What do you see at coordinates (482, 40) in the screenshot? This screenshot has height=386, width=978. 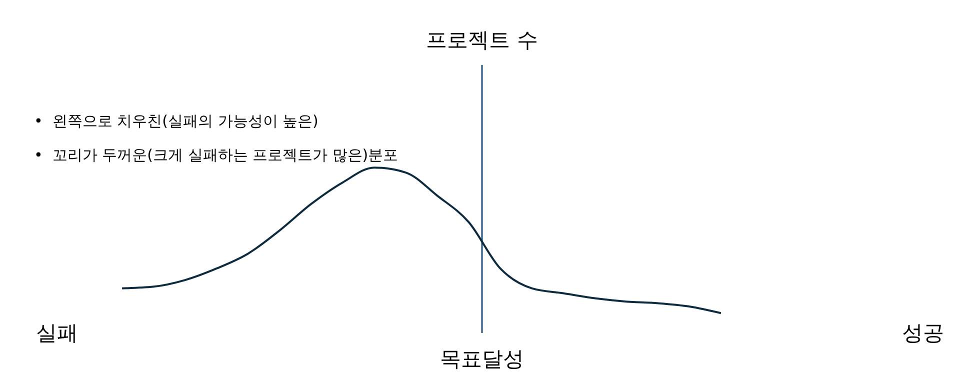 I see `text: 프로젝트 수` at bounding box center [482, 40].